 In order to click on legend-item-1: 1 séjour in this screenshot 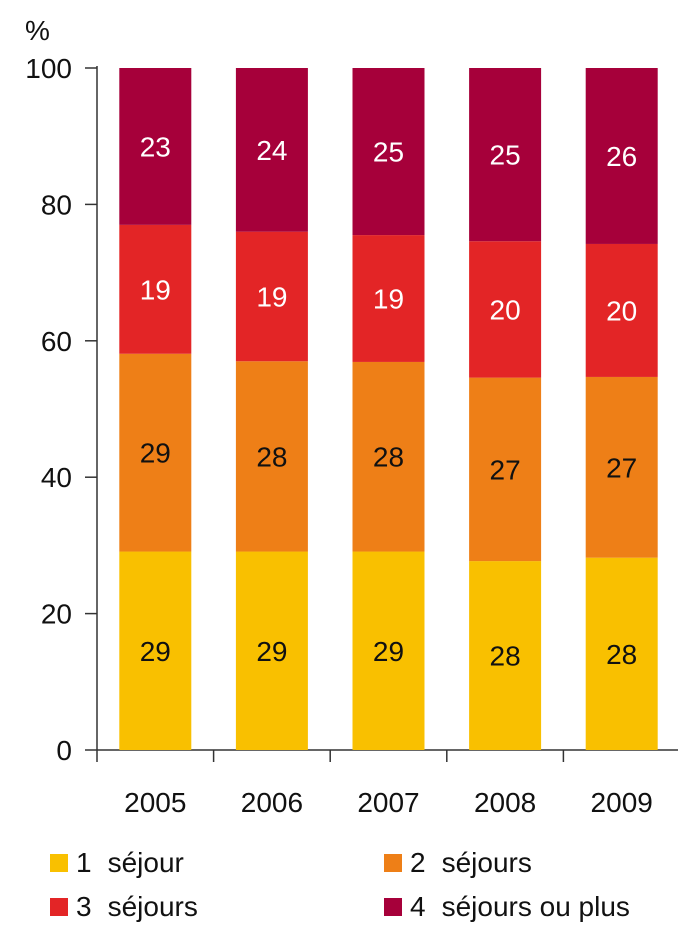, I will do `click(117, 862)`.